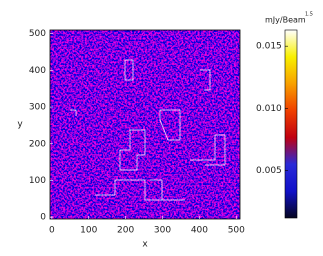 This screenshot has width=323, height=256. What do you see at coordinates (269, 171) in the screenshot?
I see `colorbar-tick-label: 0.005` at bounding box center [269, 171].